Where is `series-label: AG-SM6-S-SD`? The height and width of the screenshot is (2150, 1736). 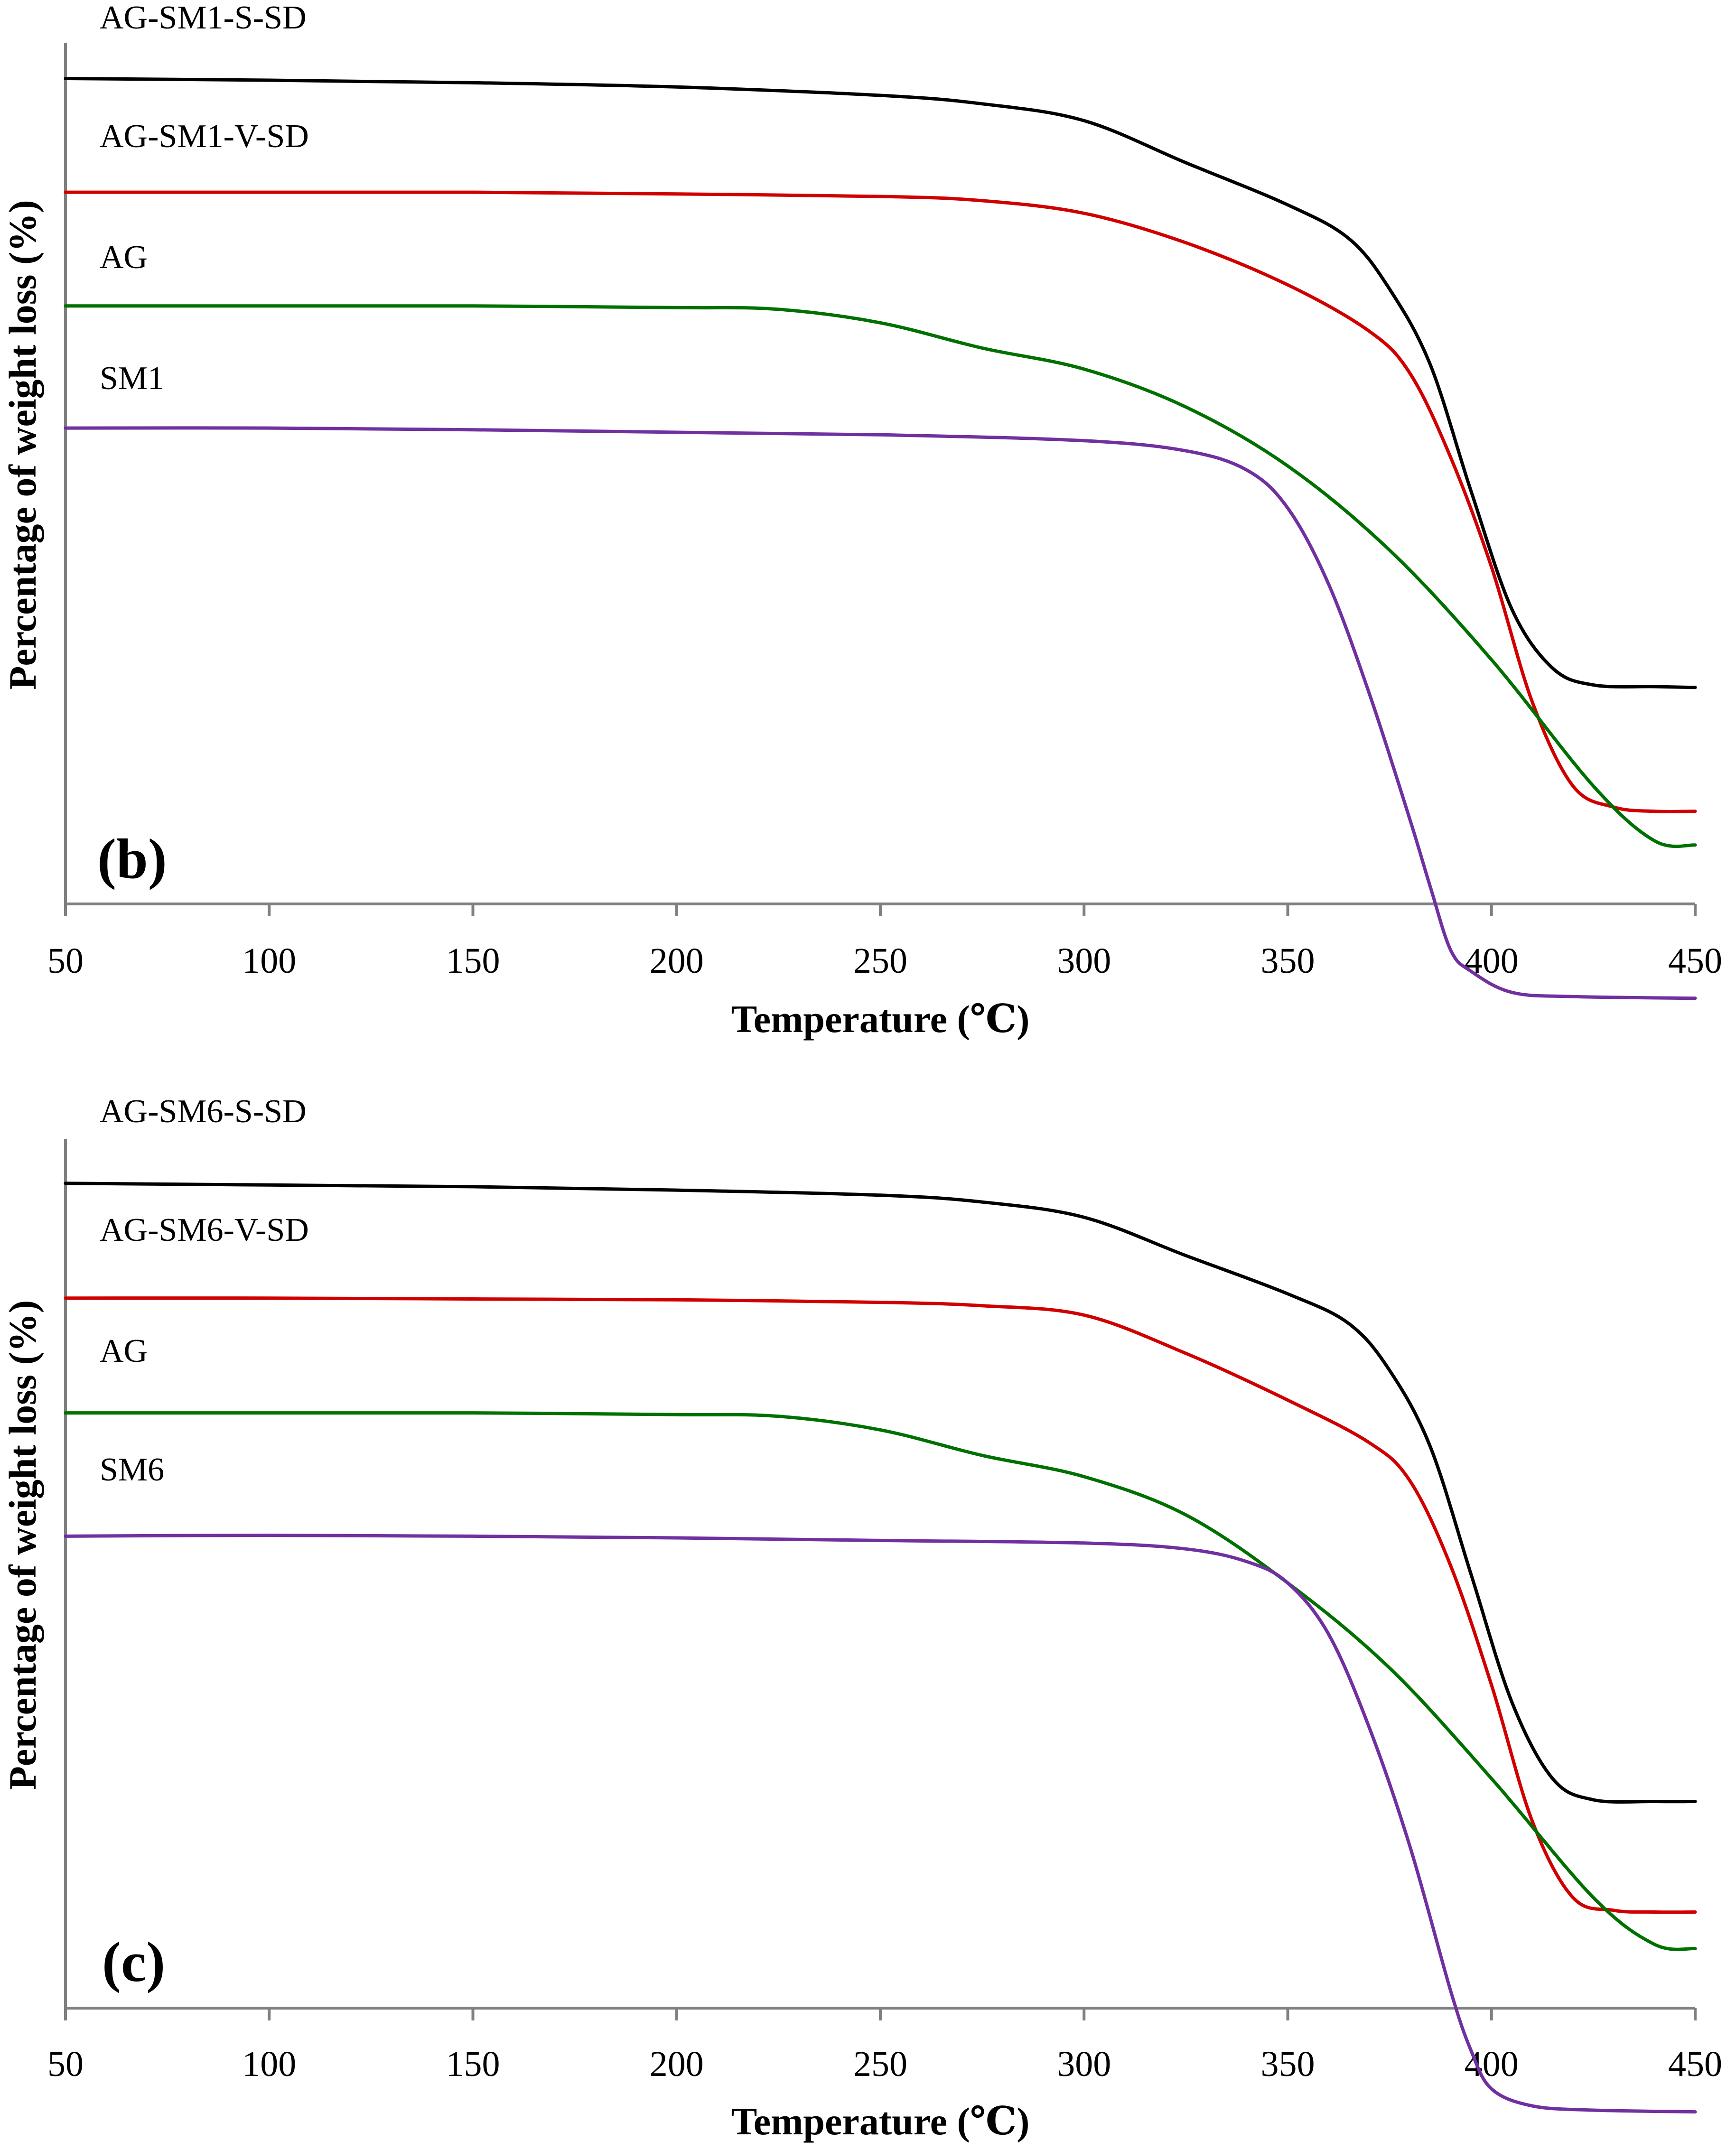 series-label: AG-SM6-S-SD is located at coordinates (203, 1111).